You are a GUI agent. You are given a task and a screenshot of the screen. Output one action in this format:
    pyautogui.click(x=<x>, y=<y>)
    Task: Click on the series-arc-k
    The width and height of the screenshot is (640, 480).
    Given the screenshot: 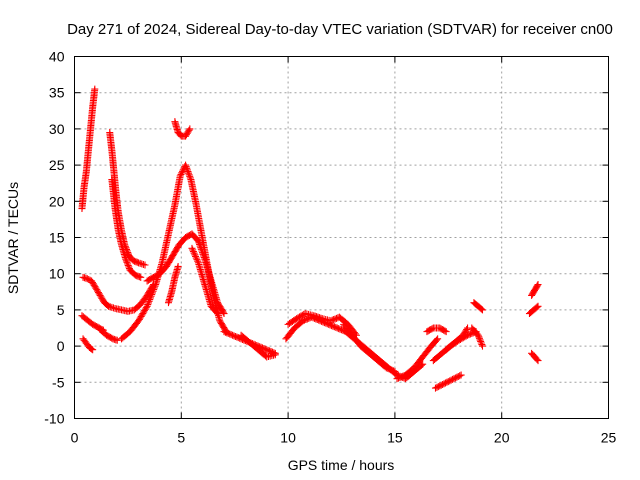 What is the action you would take?
    pyautogui.click(x=205, y=281)
    